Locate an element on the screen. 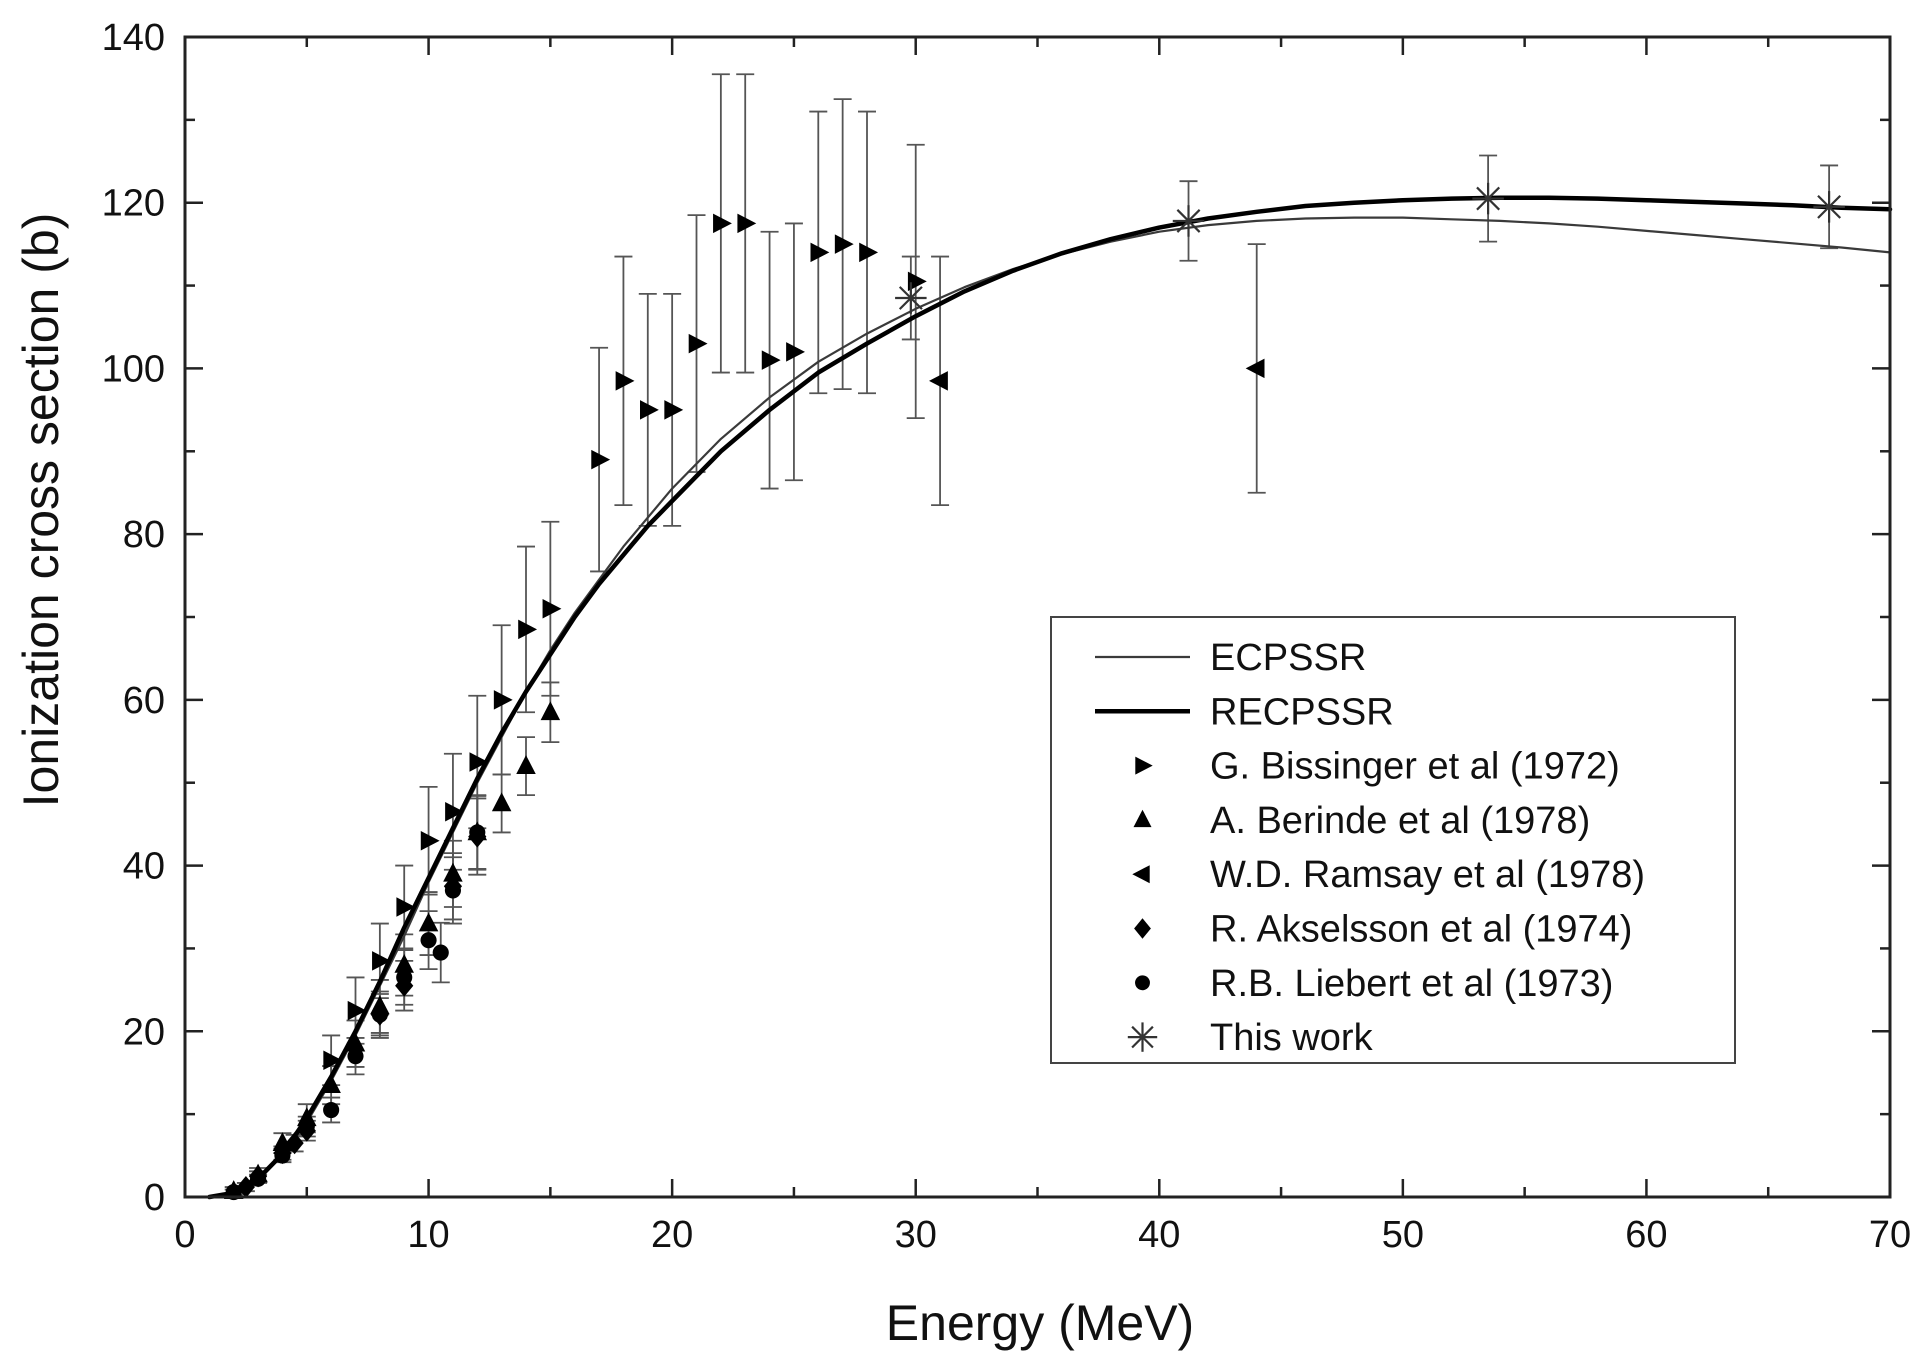  legend-label: This work is located at coordinates (1292, 1038).